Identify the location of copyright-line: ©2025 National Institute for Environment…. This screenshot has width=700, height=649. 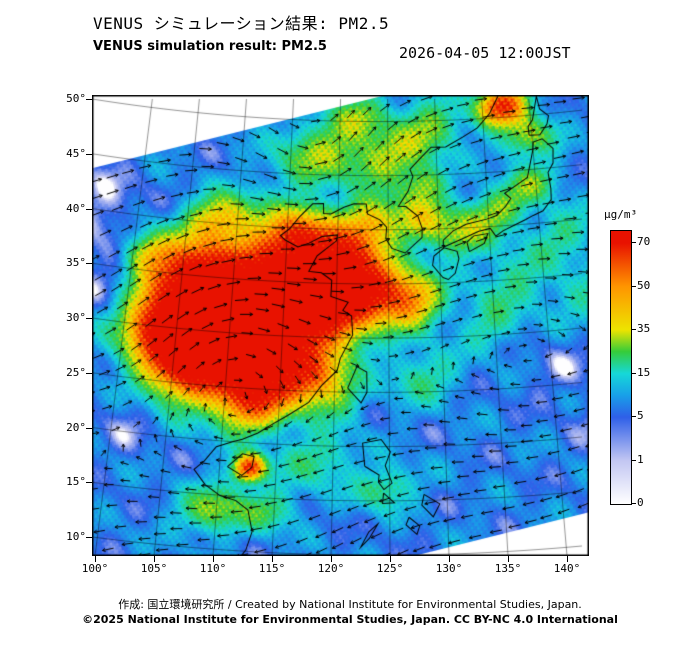
(350, 619).